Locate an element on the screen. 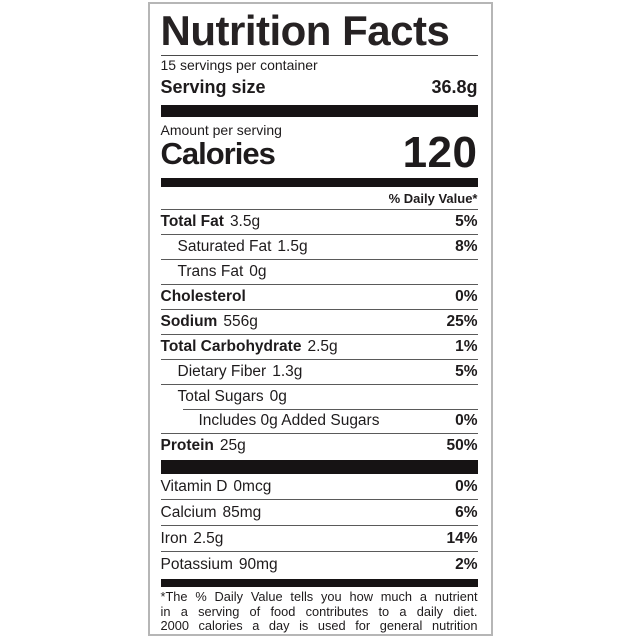 This screenshot has width=640, height=642. vitamin-row-iron: Iron 2.5g 14% is located at coordinates (319, 538).